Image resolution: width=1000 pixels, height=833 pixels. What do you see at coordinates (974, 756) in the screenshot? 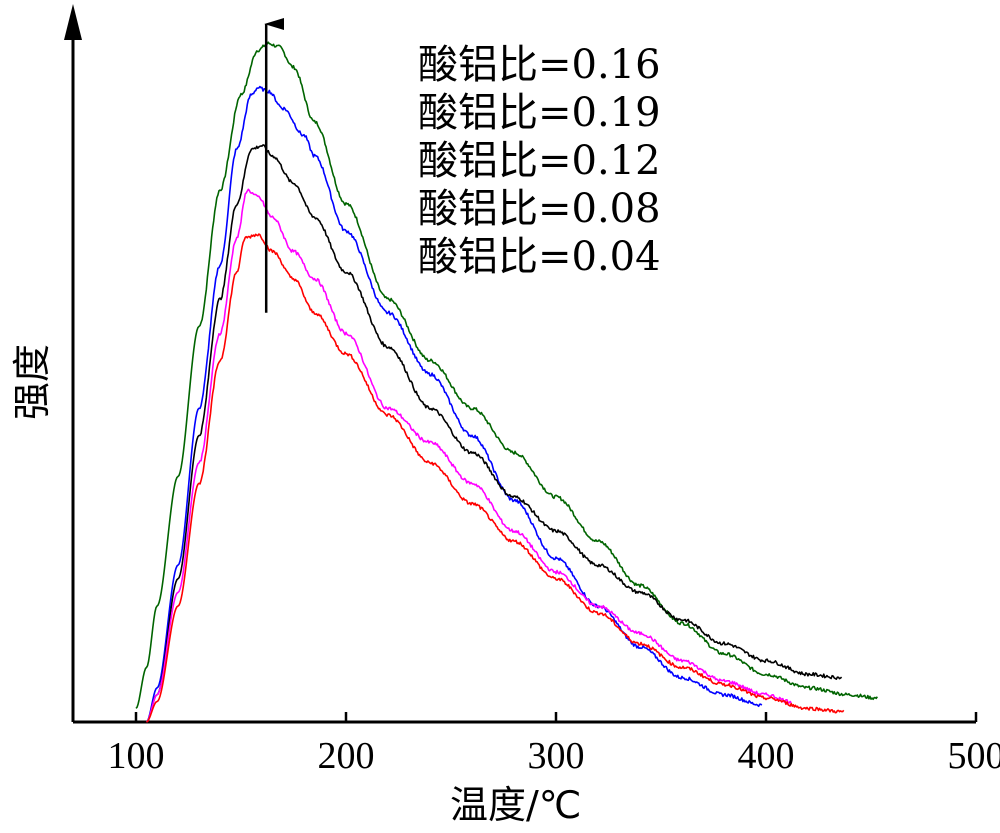
I see `x-tick-label: 500` at bounding box center [974, 756].